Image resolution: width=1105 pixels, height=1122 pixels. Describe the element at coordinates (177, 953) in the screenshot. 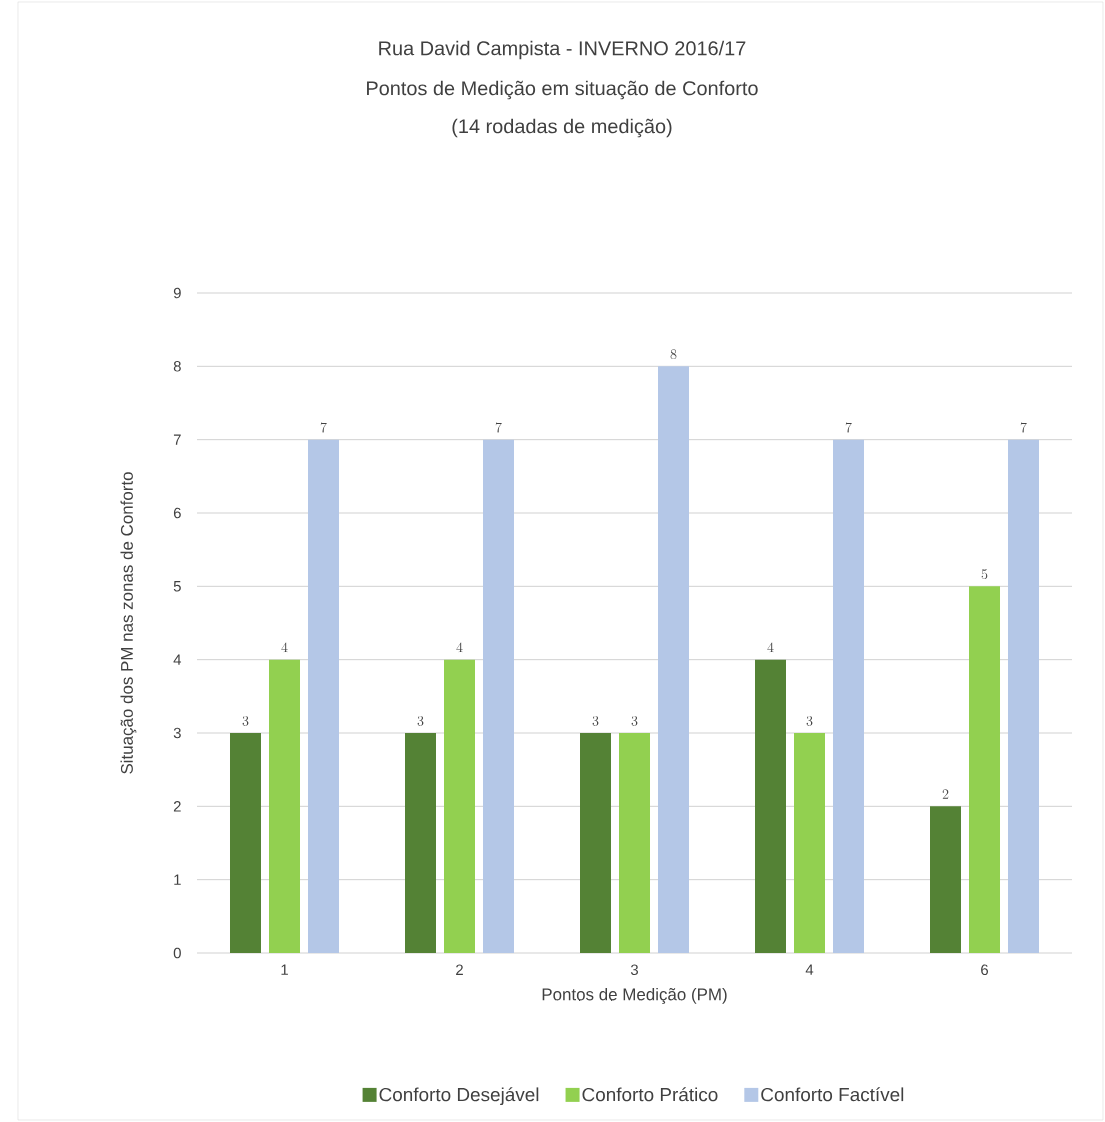

I see `y-tick-label: 0` at that location.